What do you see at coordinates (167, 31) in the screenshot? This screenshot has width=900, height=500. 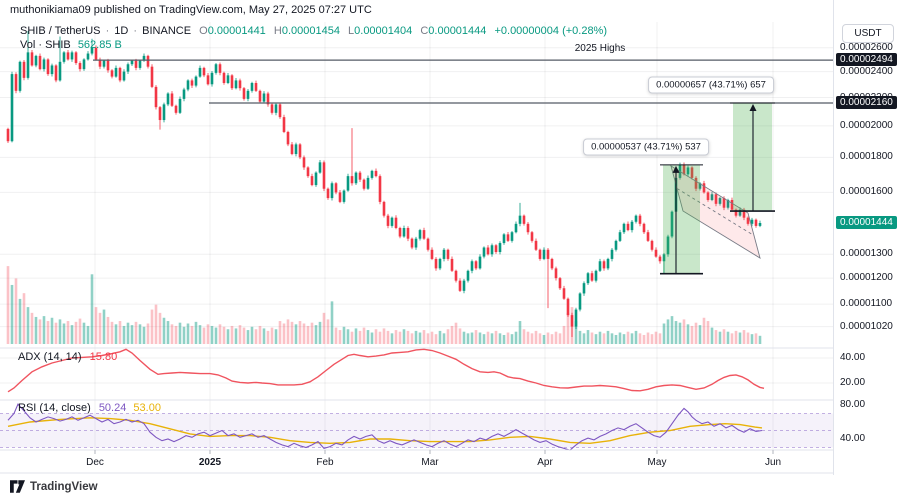 I see `exchange-label: BINANCE` at bounding box center [167, 31].